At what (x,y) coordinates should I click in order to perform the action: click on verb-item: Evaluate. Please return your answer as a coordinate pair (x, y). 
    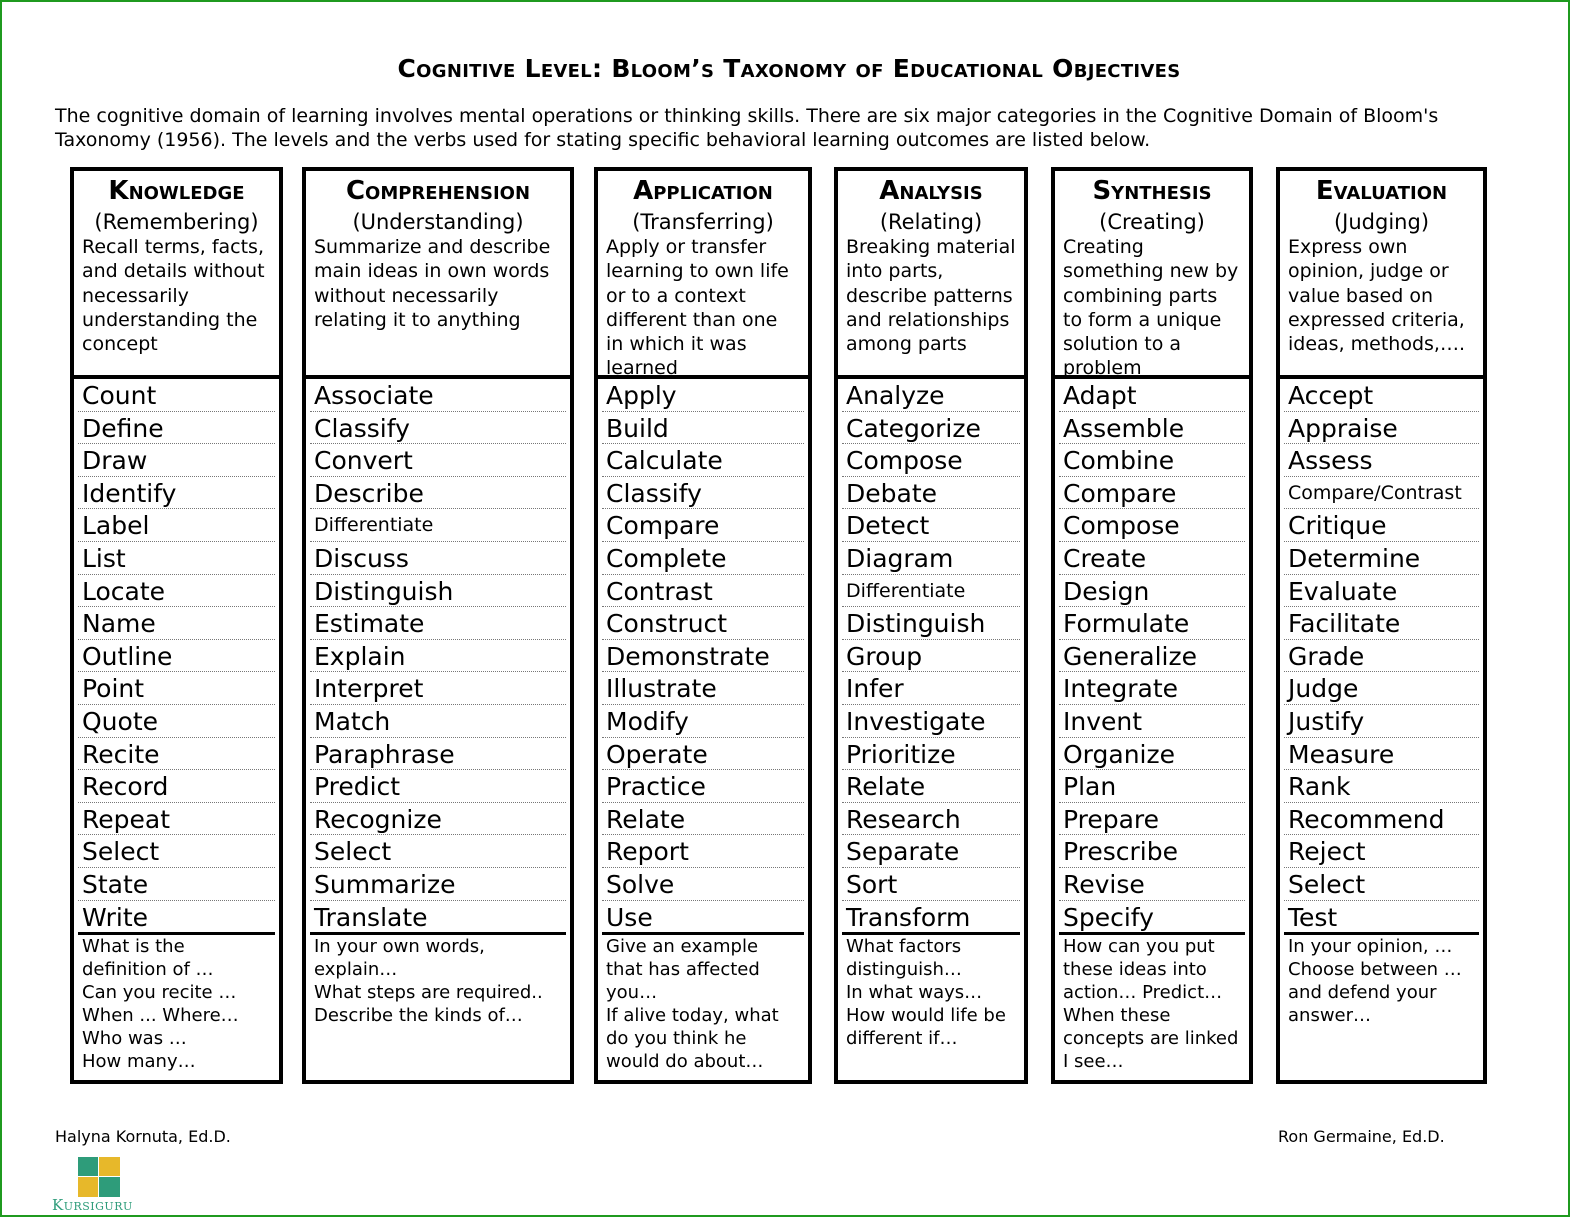
    Looking at the image, I should click on (1381, 591).